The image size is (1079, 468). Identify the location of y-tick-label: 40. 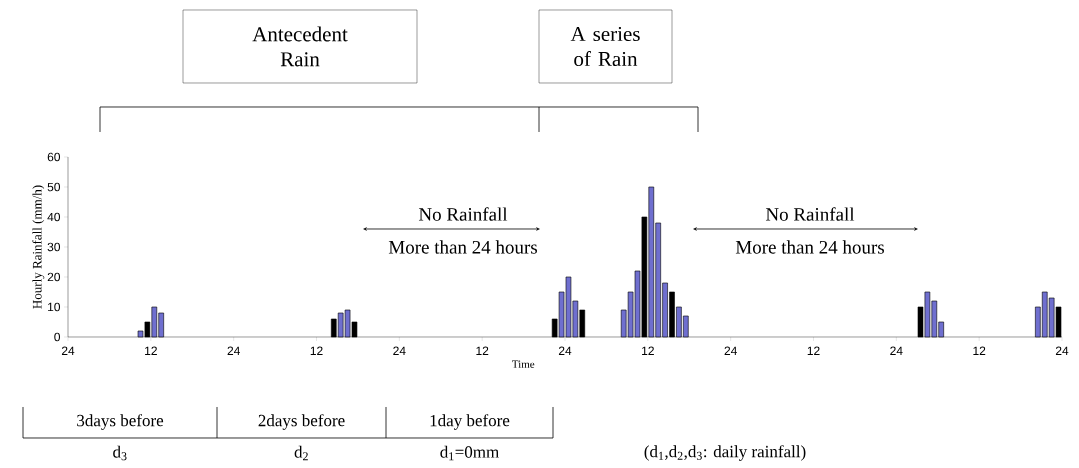
(54, 217).